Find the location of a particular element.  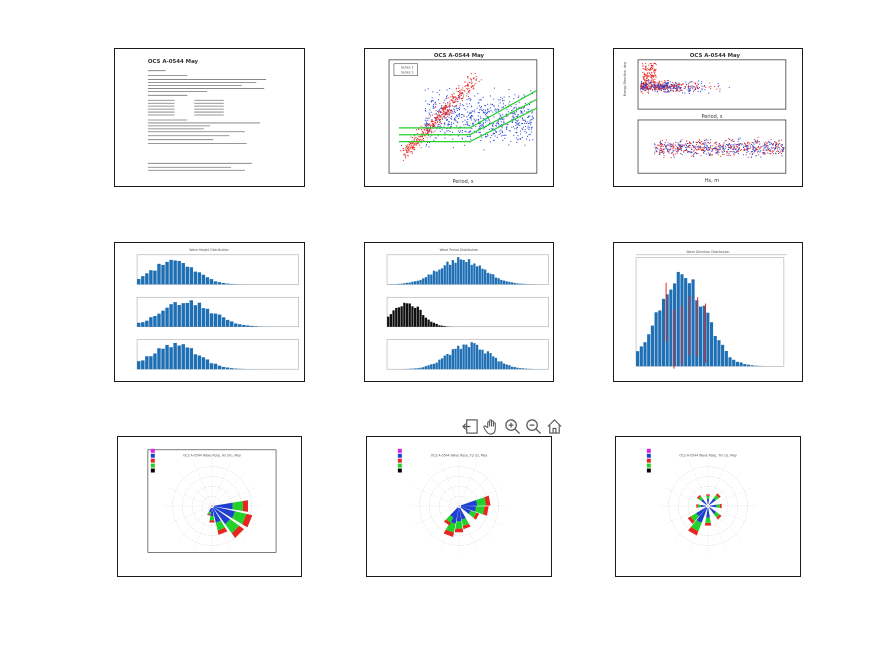

report-thumbnail: OCS A-0544 May is located at coordinates (209, 117).